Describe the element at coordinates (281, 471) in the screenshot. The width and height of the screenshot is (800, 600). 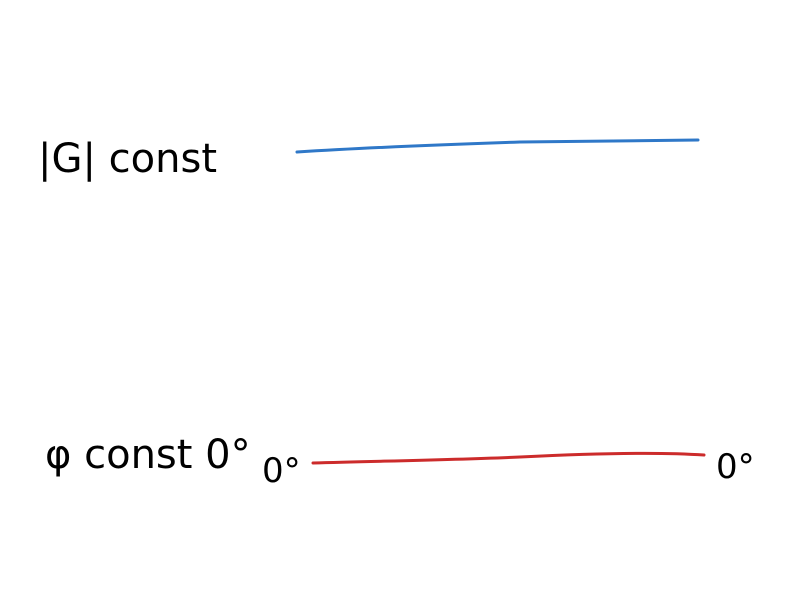
I see `phase-start-value: 0°` at that location.